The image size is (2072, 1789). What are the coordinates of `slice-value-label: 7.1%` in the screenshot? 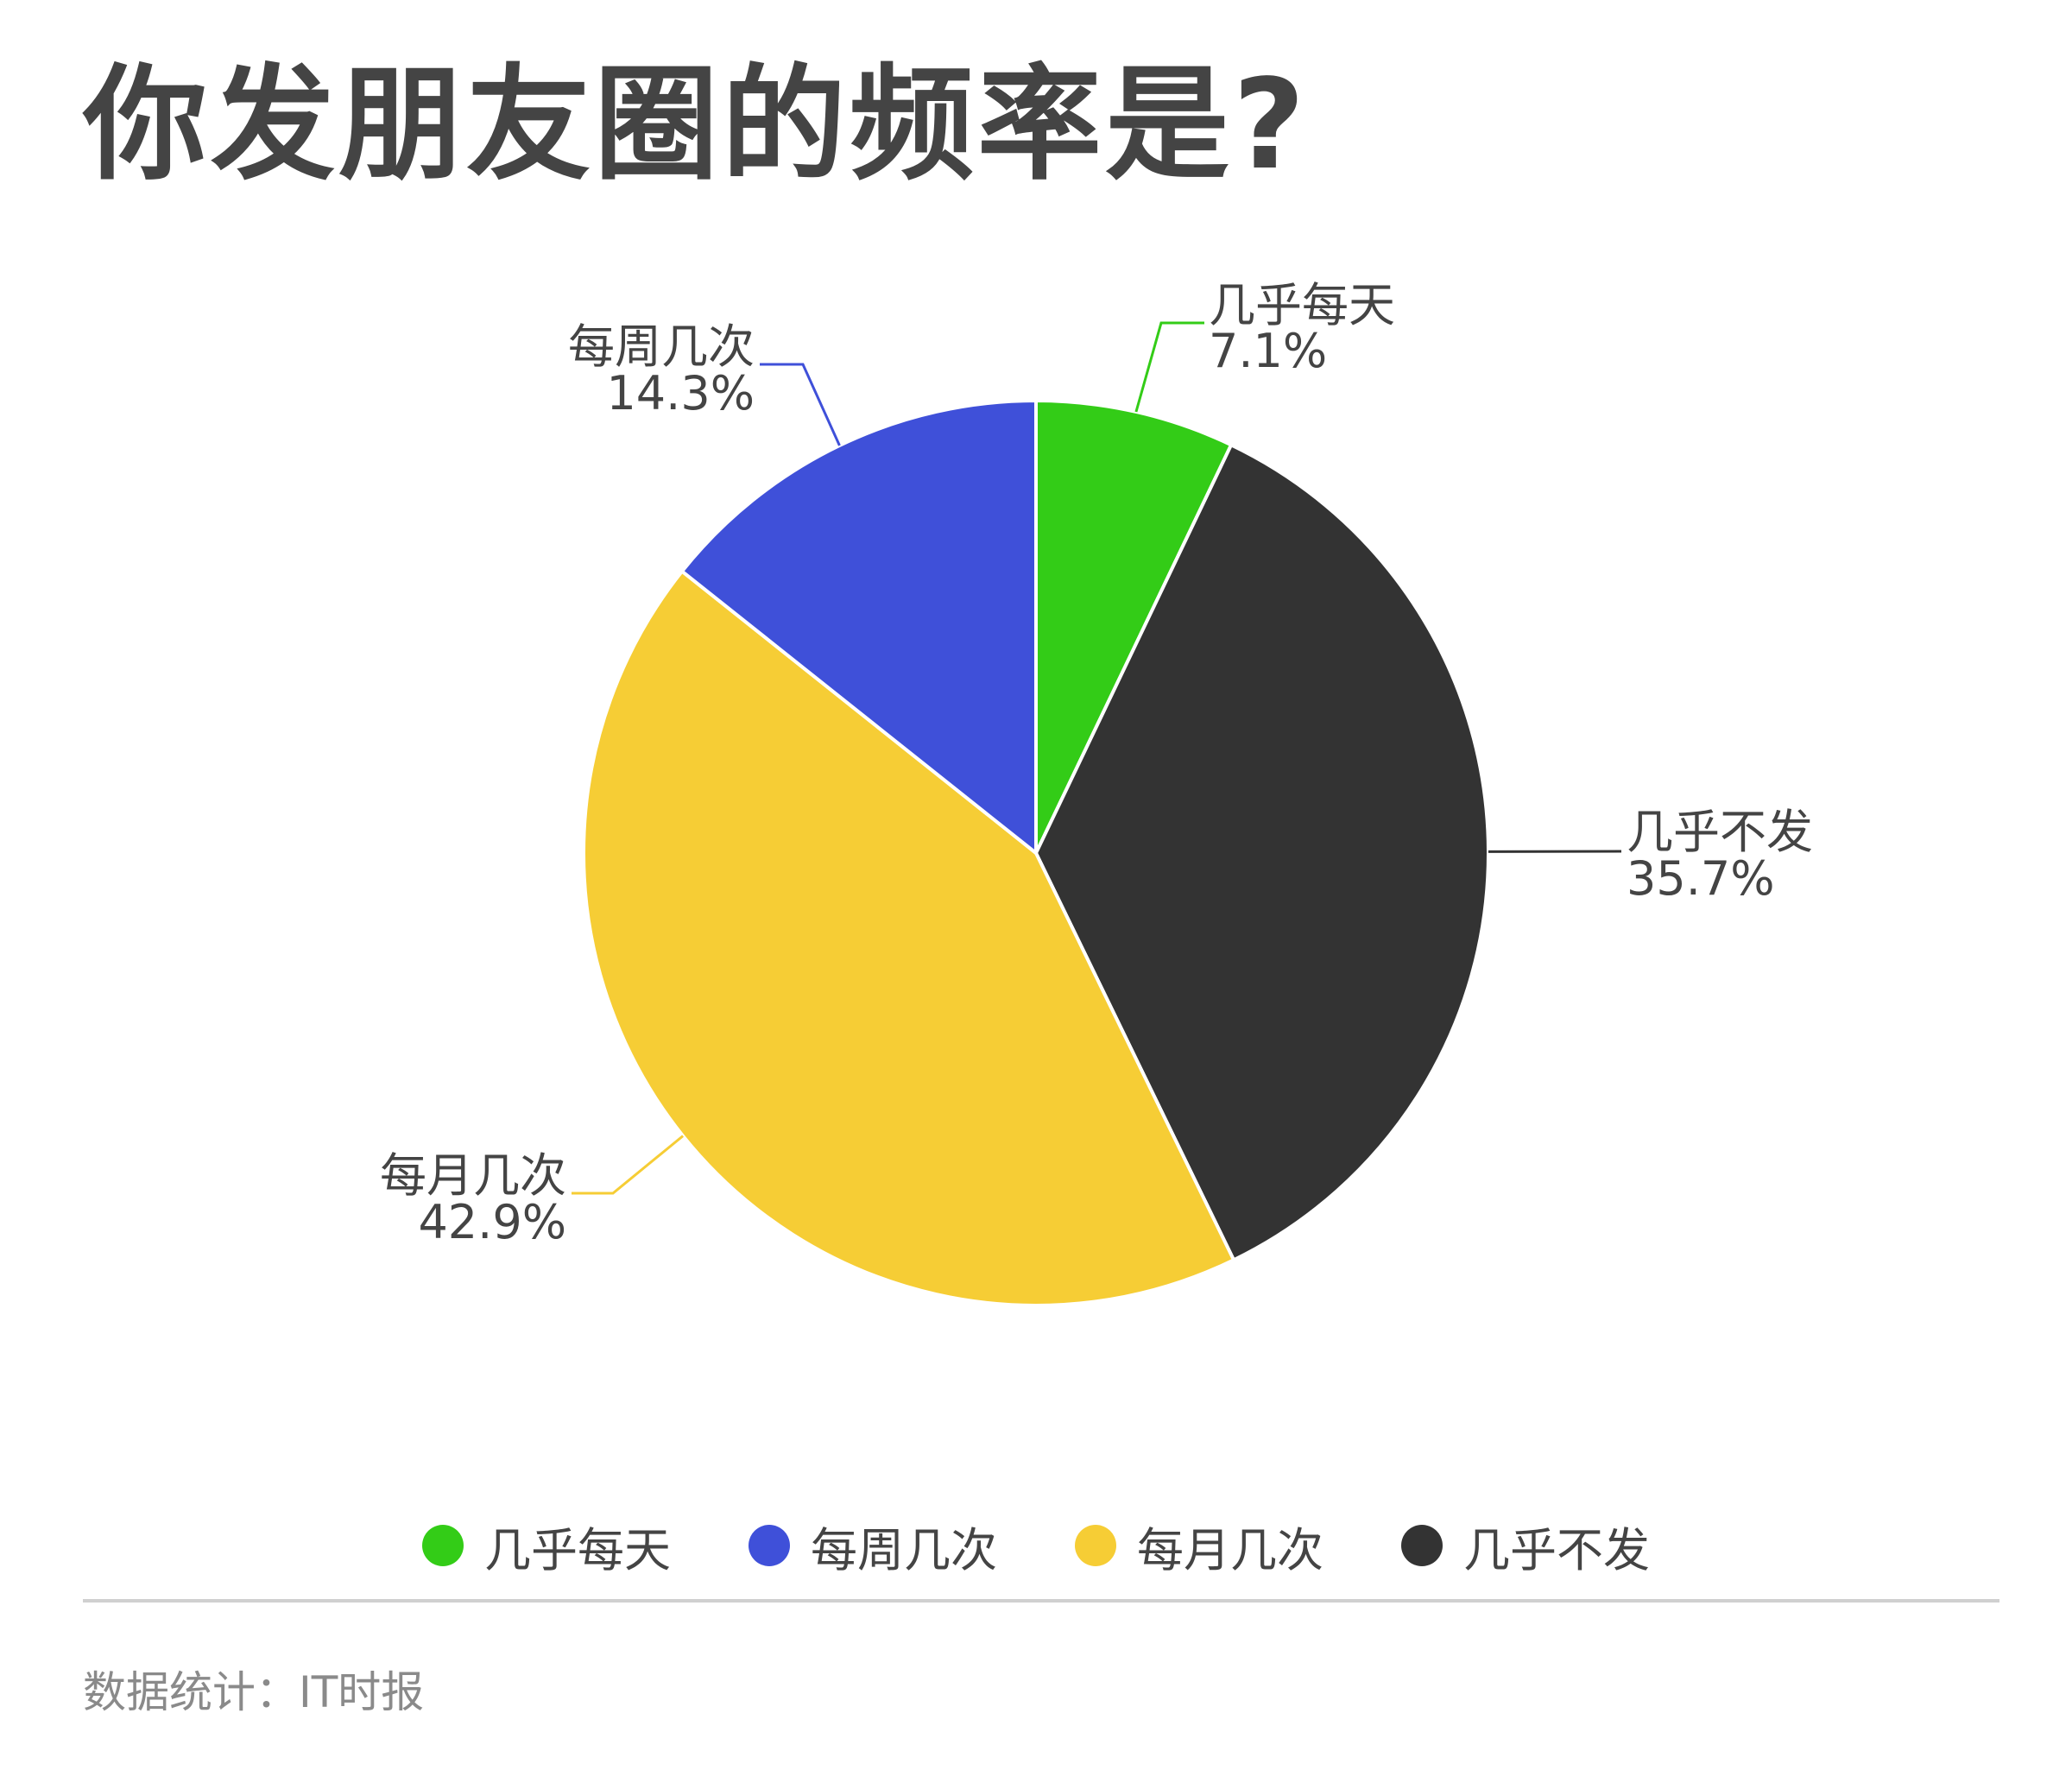 It's located at (1268, 351).